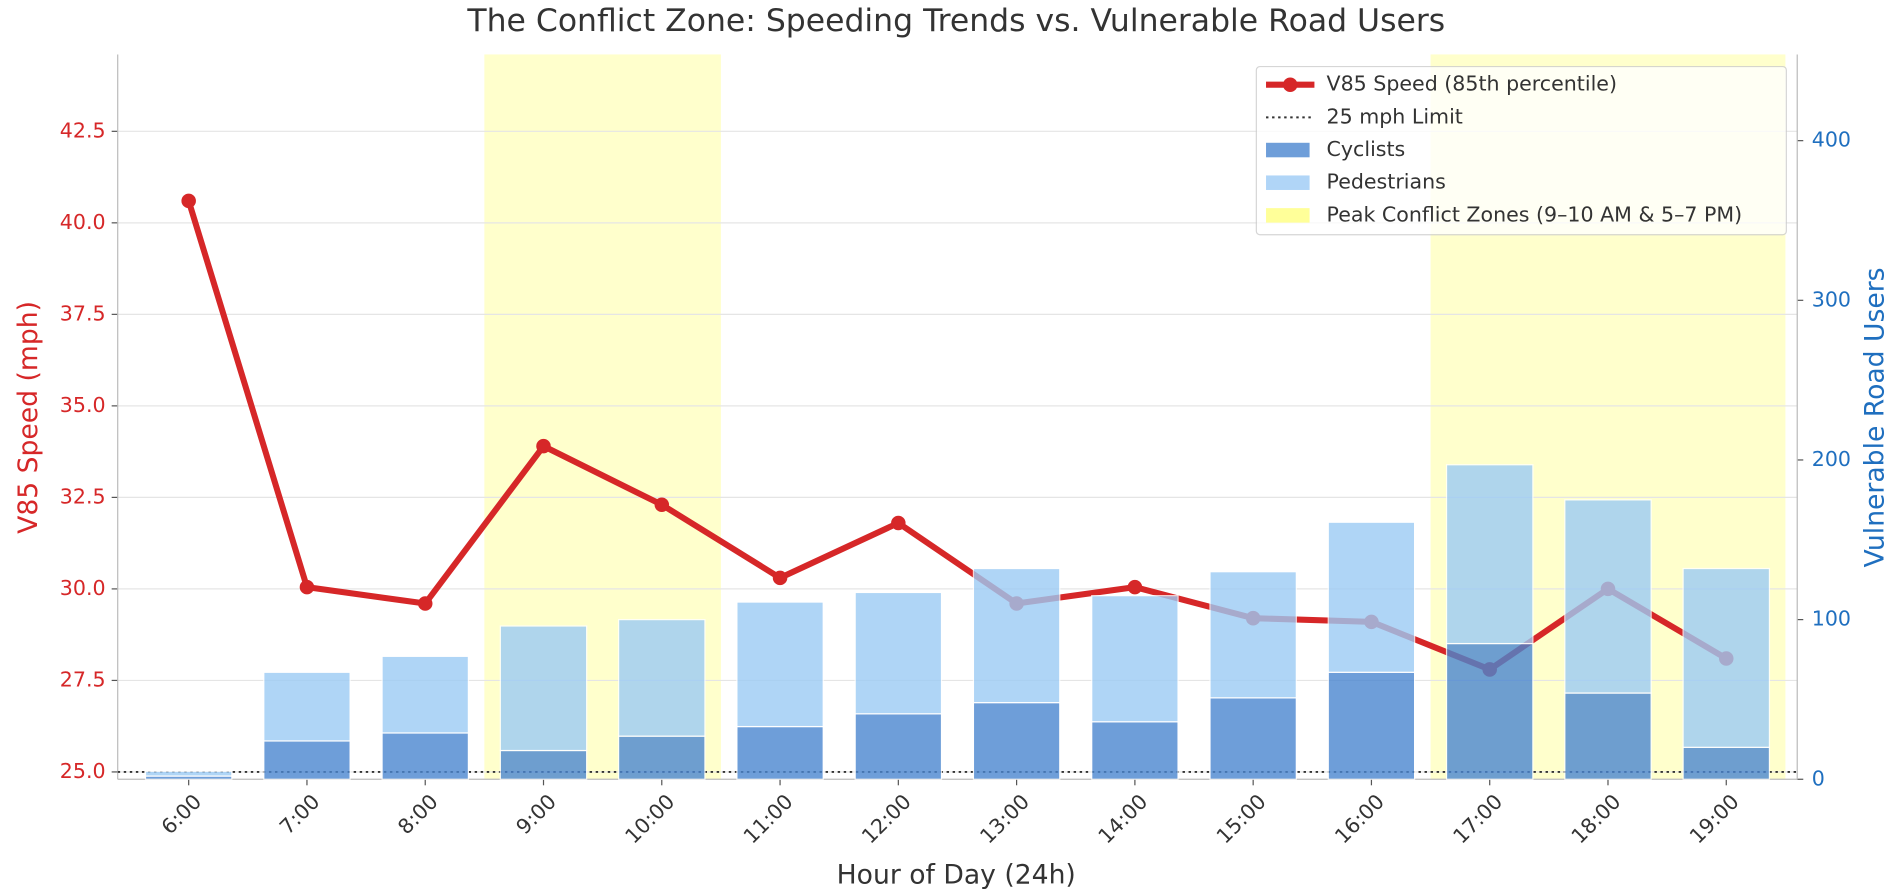 This screenshot has height=893, width=1898. What do you see at coordinates (1535, 214) in the screenshot?
I see `legend-label: Peak Conflict Zones (9–10 AM & 5–7 PM)` at bounding box center [1535, 214].